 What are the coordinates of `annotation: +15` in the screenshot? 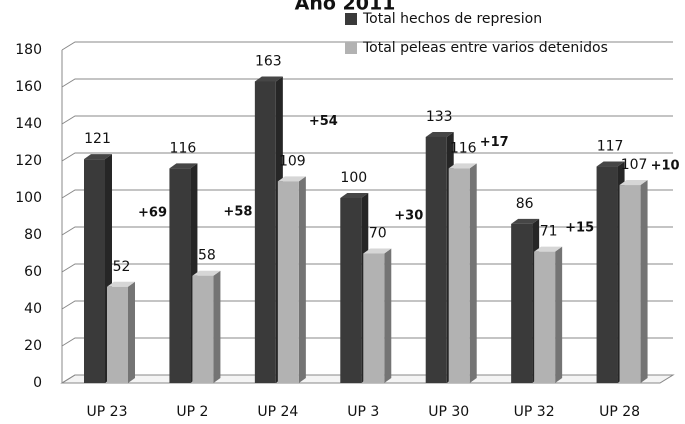 It's located at (579, 227).